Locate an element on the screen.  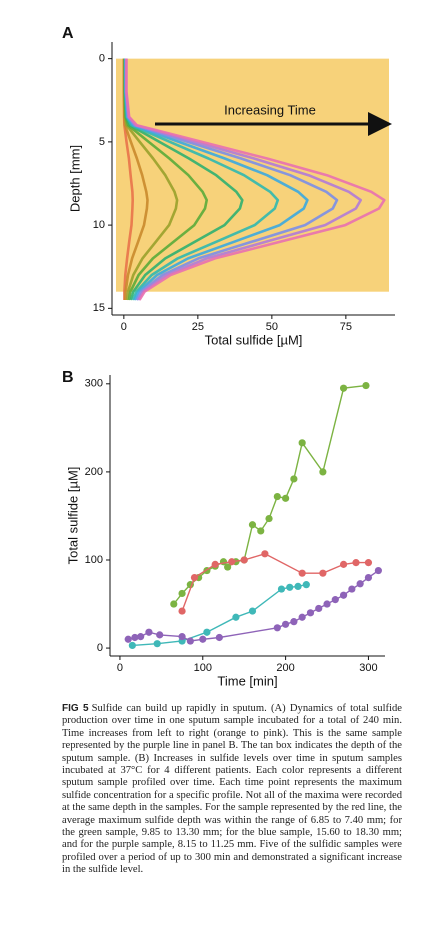
y-tick-label: 15 is located at coordinates (99, 308).